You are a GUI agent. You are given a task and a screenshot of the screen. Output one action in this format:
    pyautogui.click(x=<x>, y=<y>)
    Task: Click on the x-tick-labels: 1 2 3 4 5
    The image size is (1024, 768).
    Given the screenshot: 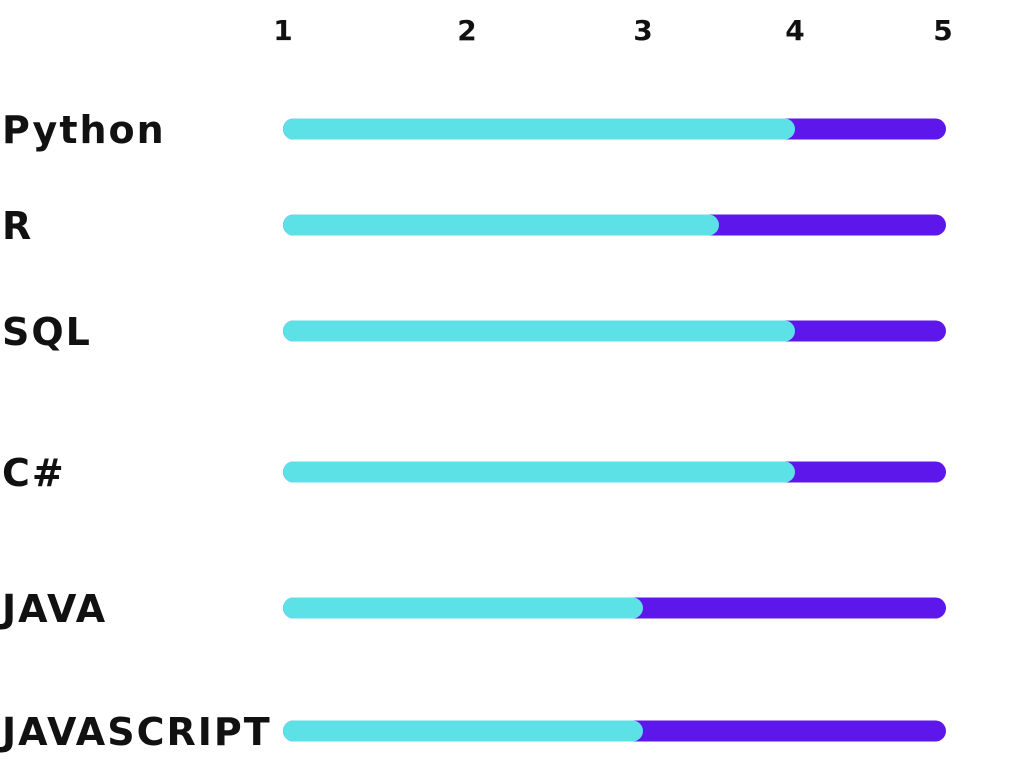 What is the action you would take?
    pyautogui.click(x=612, y=30)
    